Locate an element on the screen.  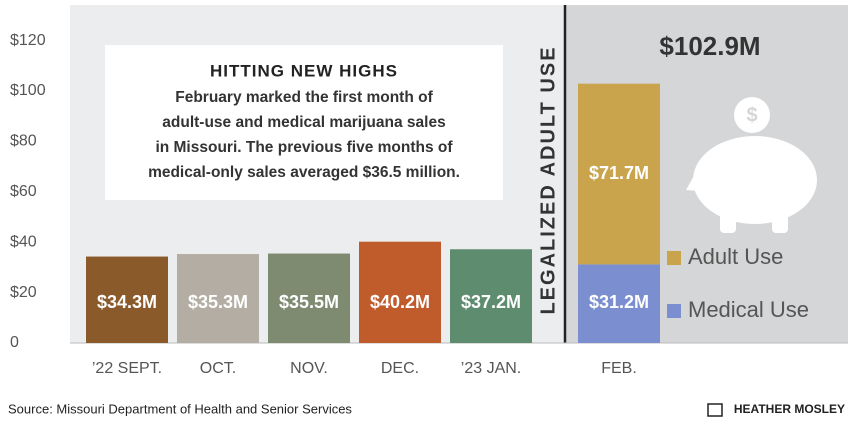
value-label: $37.2M is located at coordinates (491, 302).